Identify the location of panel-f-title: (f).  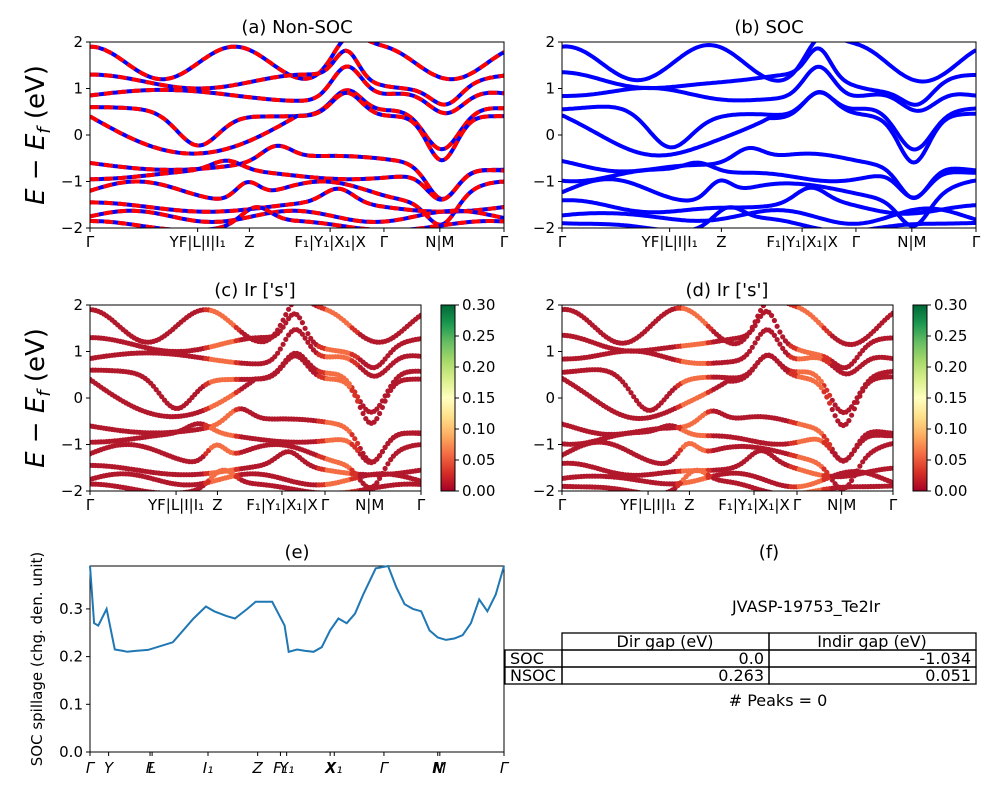
(769, 552).